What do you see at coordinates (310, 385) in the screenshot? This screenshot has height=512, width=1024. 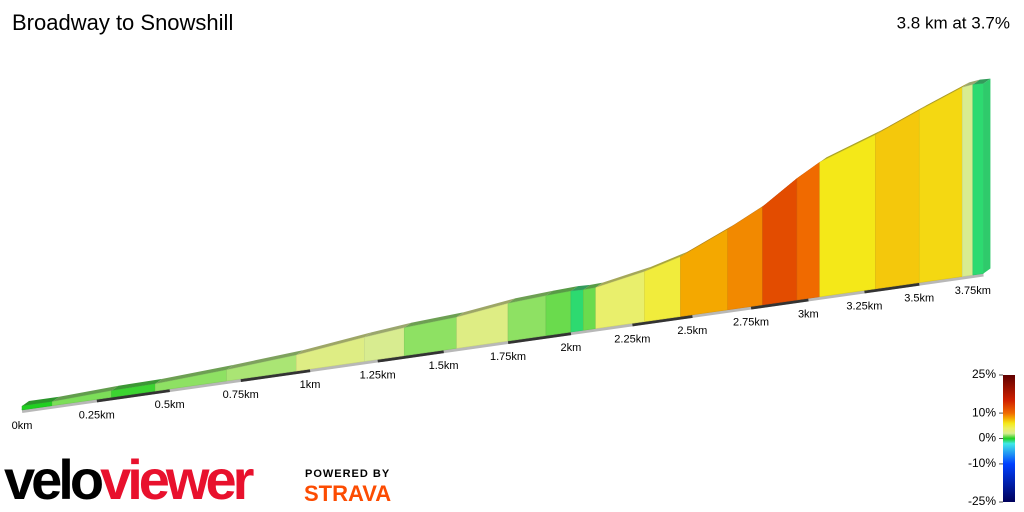 I see `x-tick-label: 1km` at bounding box center [310, 385].